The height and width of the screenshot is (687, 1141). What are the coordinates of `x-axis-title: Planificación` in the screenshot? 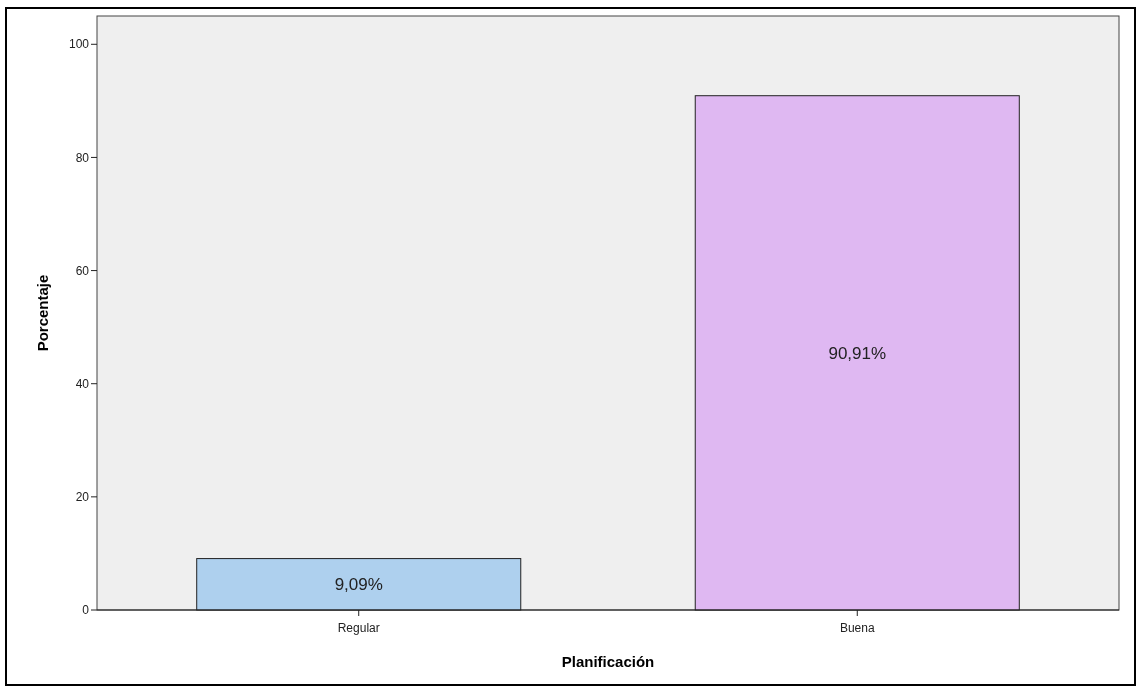 It's located at (608, 661).